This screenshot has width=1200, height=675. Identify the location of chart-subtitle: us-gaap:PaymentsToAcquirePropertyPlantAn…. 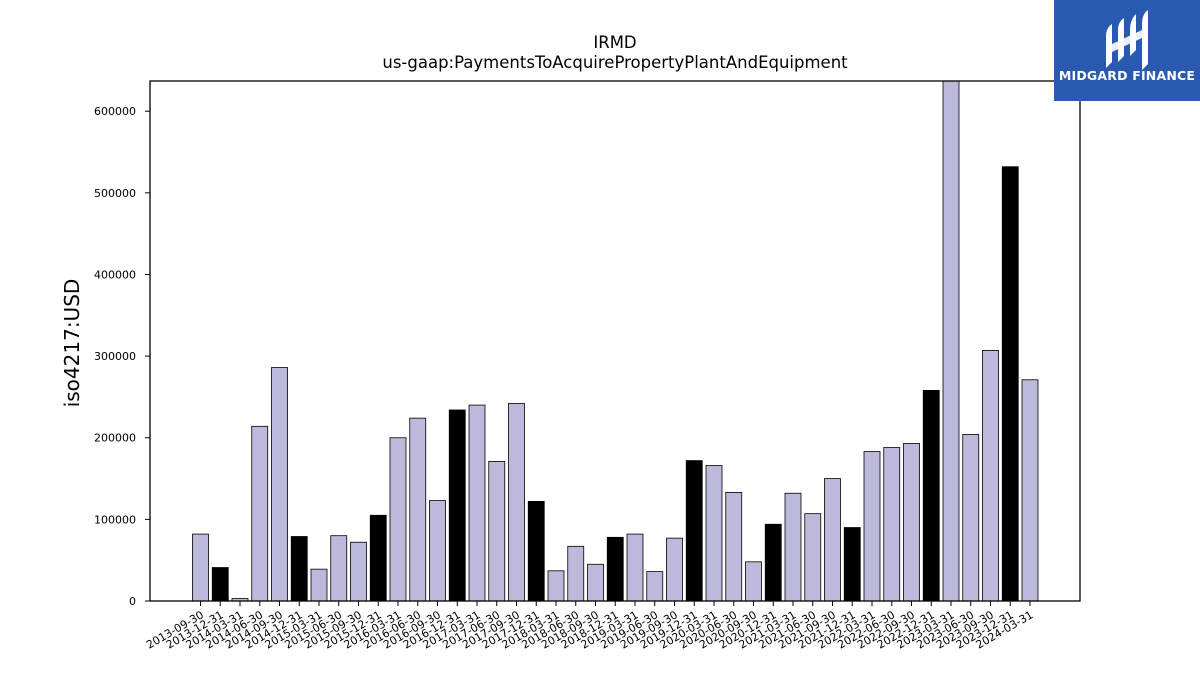
(615, 62).